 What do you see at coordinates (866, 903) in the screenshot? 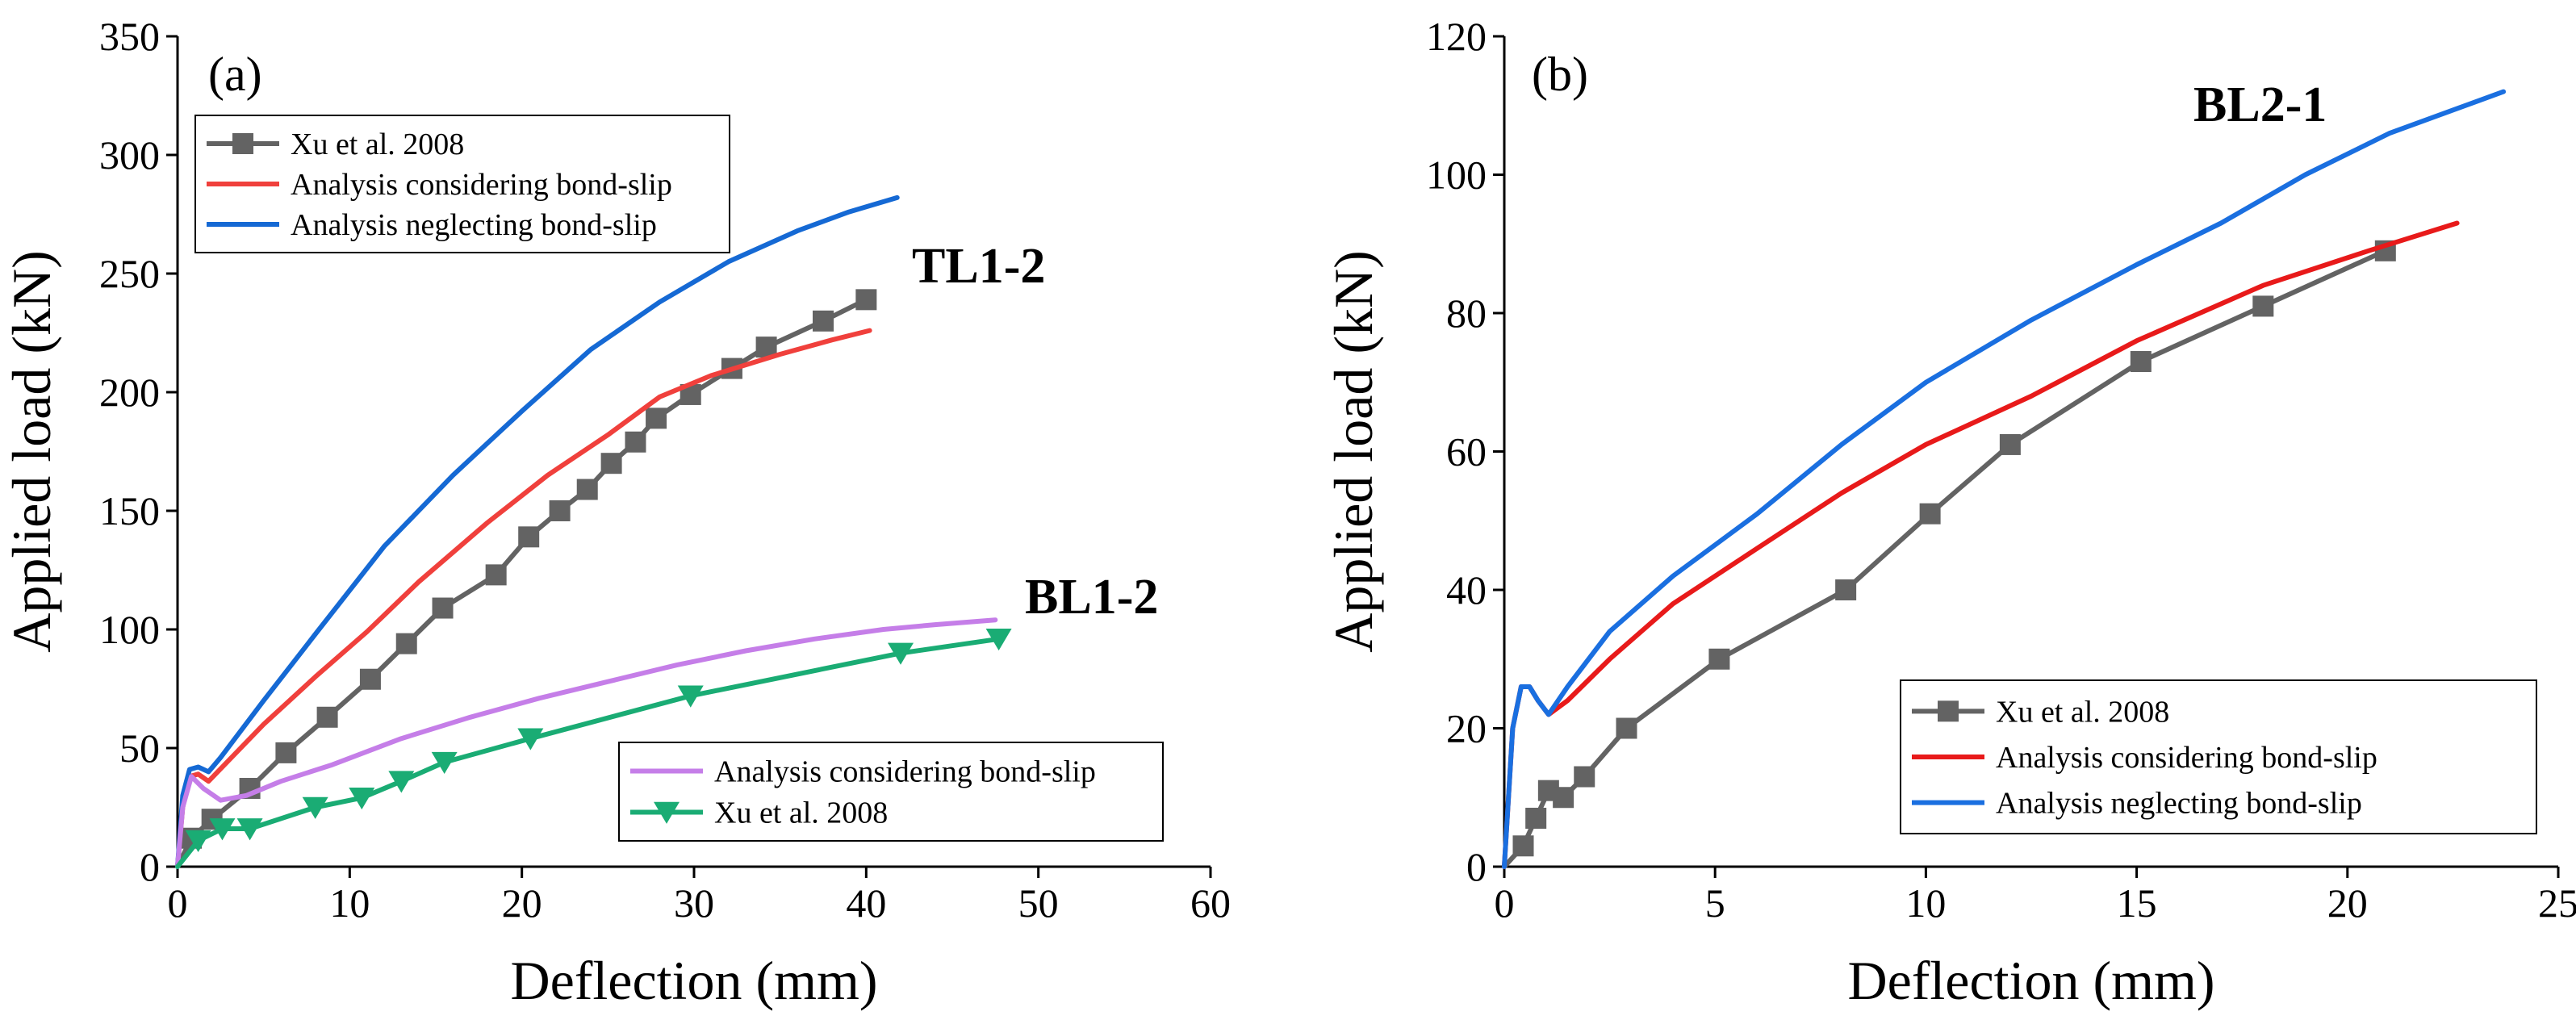
I see `x-tick-label: 40` at bounding box center [866, 903].